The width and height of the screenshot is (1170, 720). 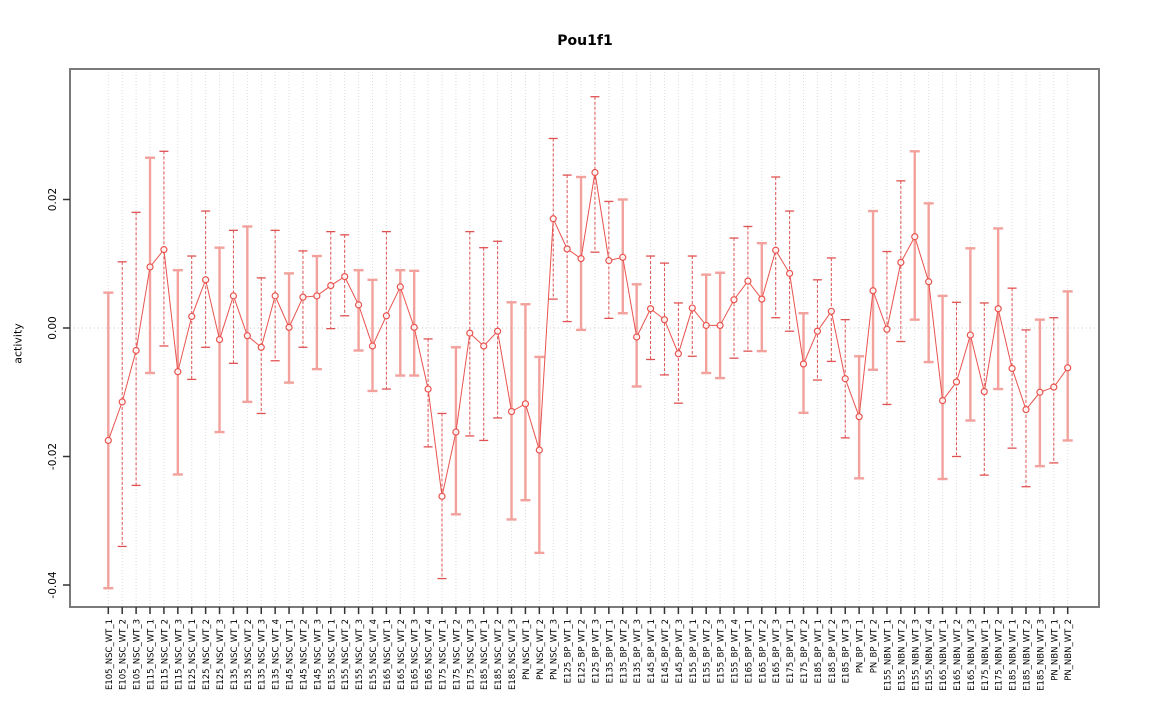 What do you see at coordinates (583, 651) in the screenshot?
I see `x-tick-label: E125_BP_WT_2` at bounding box center [583, 651].